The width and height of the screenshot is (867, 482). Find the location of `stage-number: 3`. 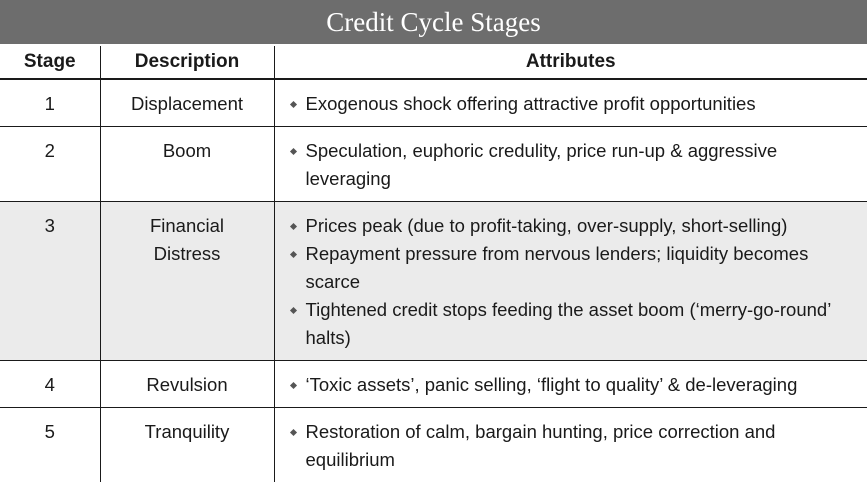

stage-number: 3 is located at coordinates (50, 281).